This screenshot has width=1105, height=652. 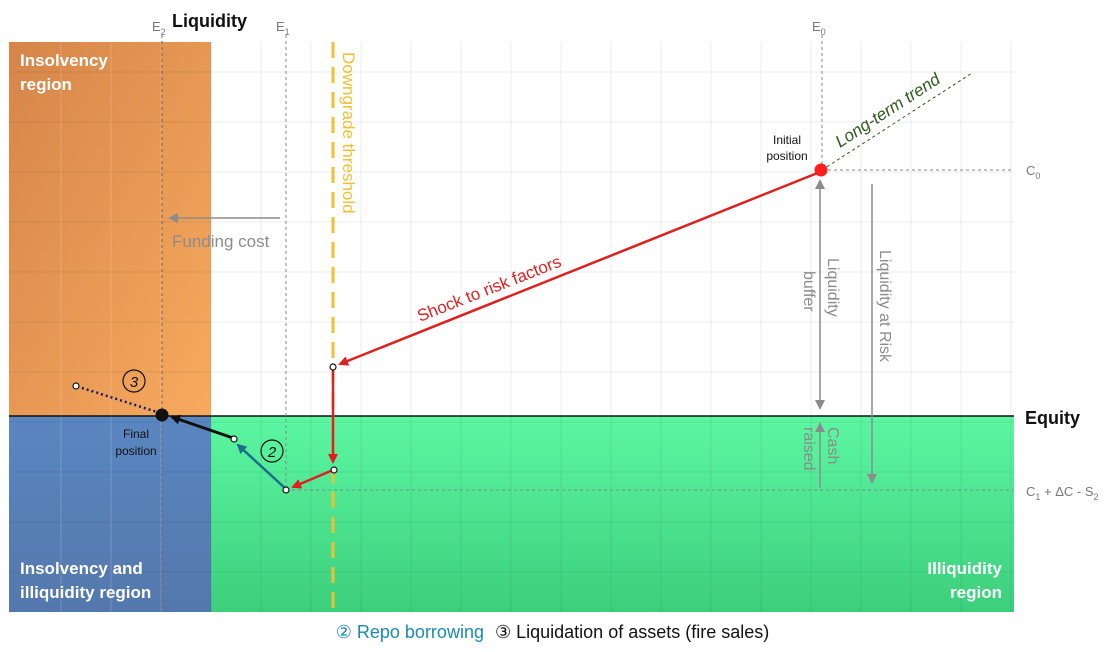 I want to click on cash-raised-label-2: raised, so click(x=808, y=449).